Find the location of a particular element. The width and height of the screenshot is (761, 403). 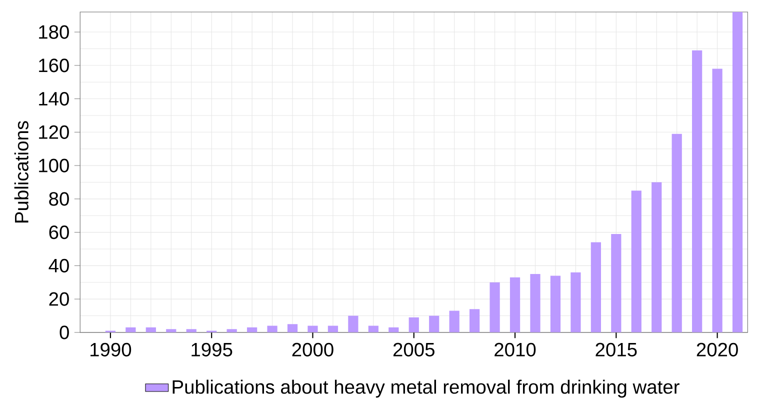

y-tick-label: 160 is located at coordinates (54, 65).